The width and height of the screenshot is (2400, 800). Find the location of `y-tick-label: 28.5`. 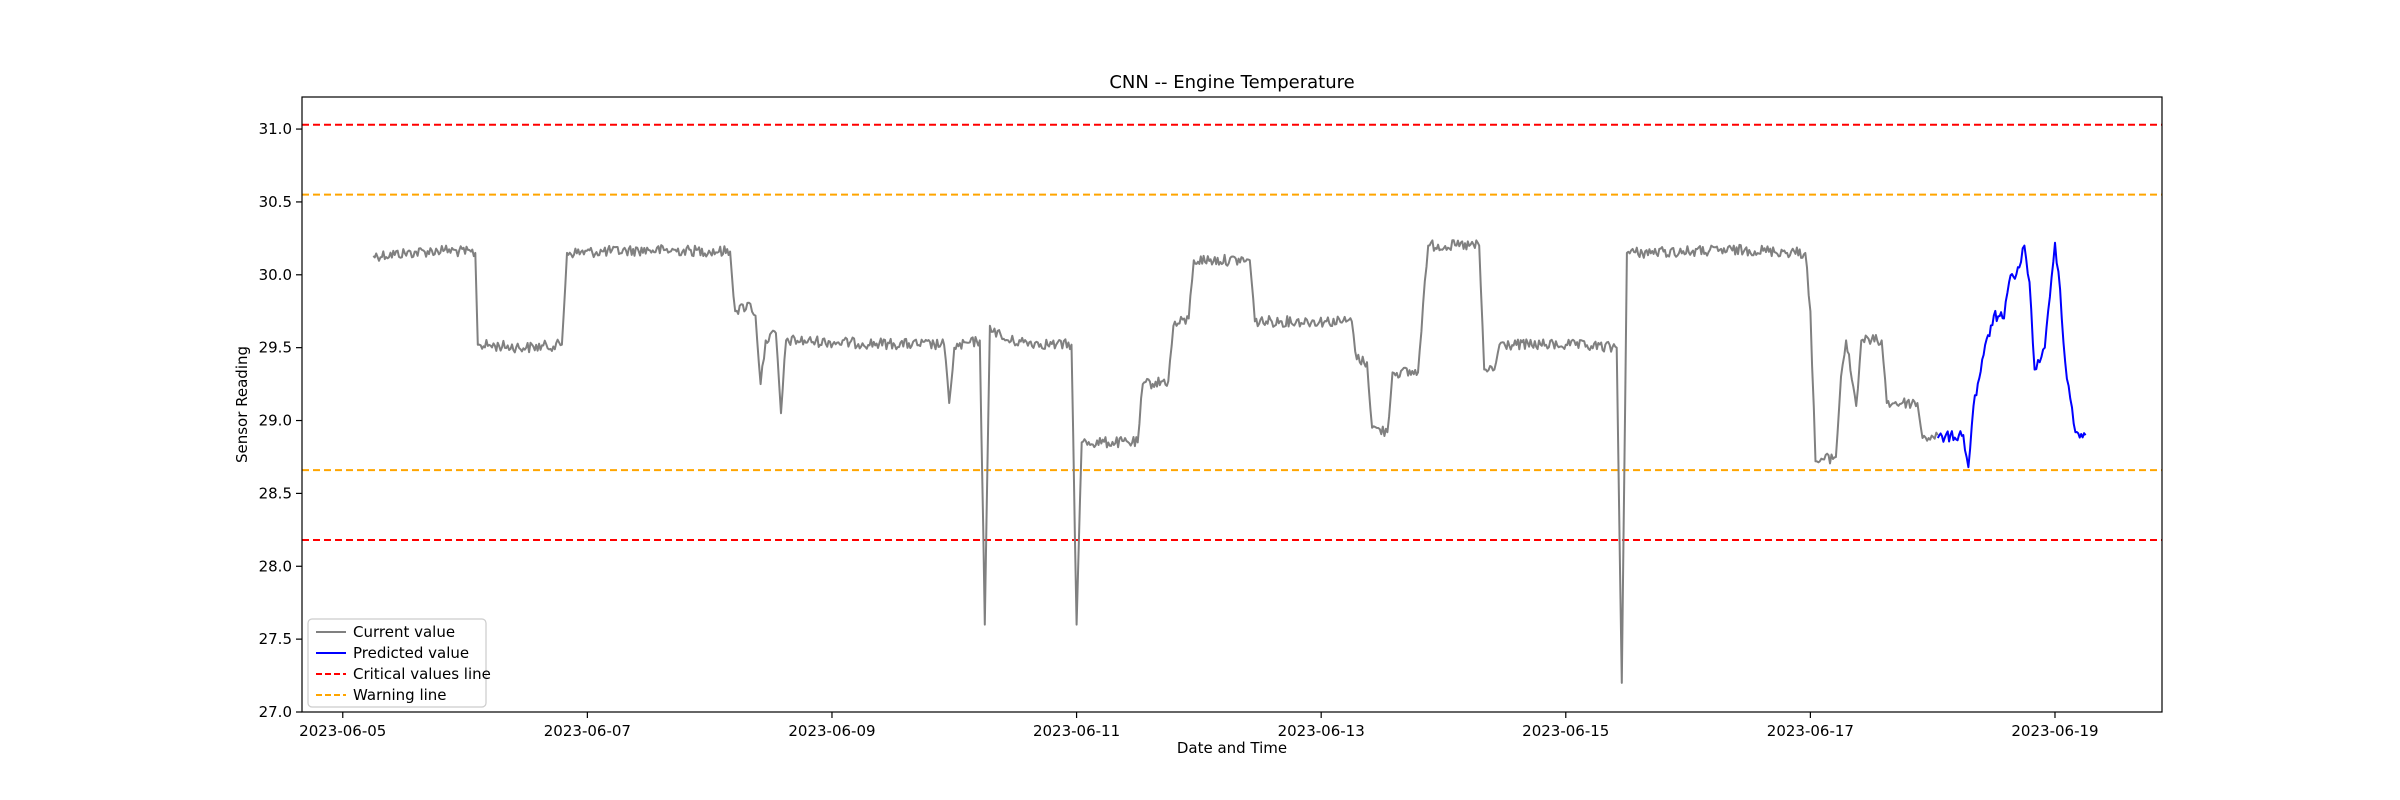

y-tick-label: 28.5 is located at coordinates (275, 493).